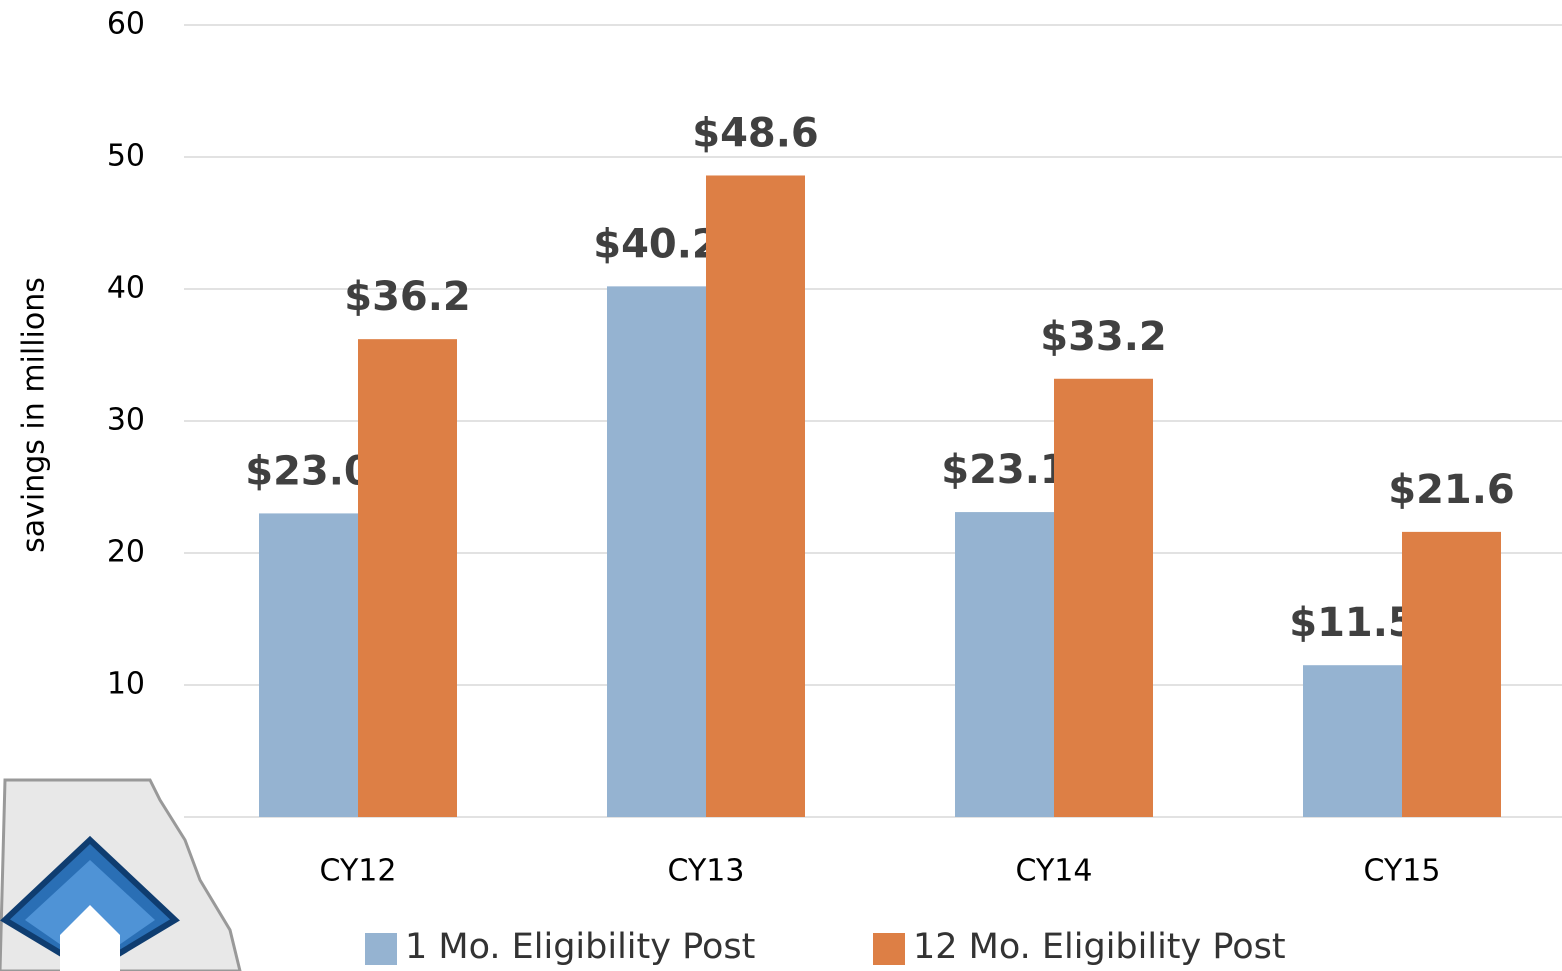 Image resolution: width=1562 pixels, height=971 pixels. What do you see at coordinates (121, 874) in the screenshot?
I see `logo` at bounding box center [121, 874].